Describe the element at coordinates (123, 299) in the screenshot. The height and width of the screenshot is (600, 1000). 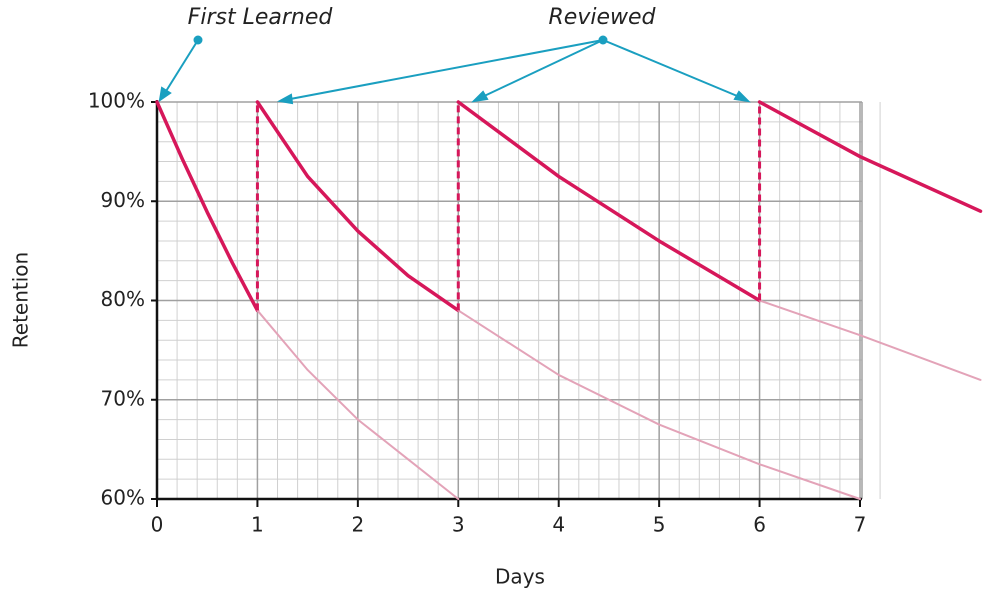
I see `y-tick-label: 80%` at that location.